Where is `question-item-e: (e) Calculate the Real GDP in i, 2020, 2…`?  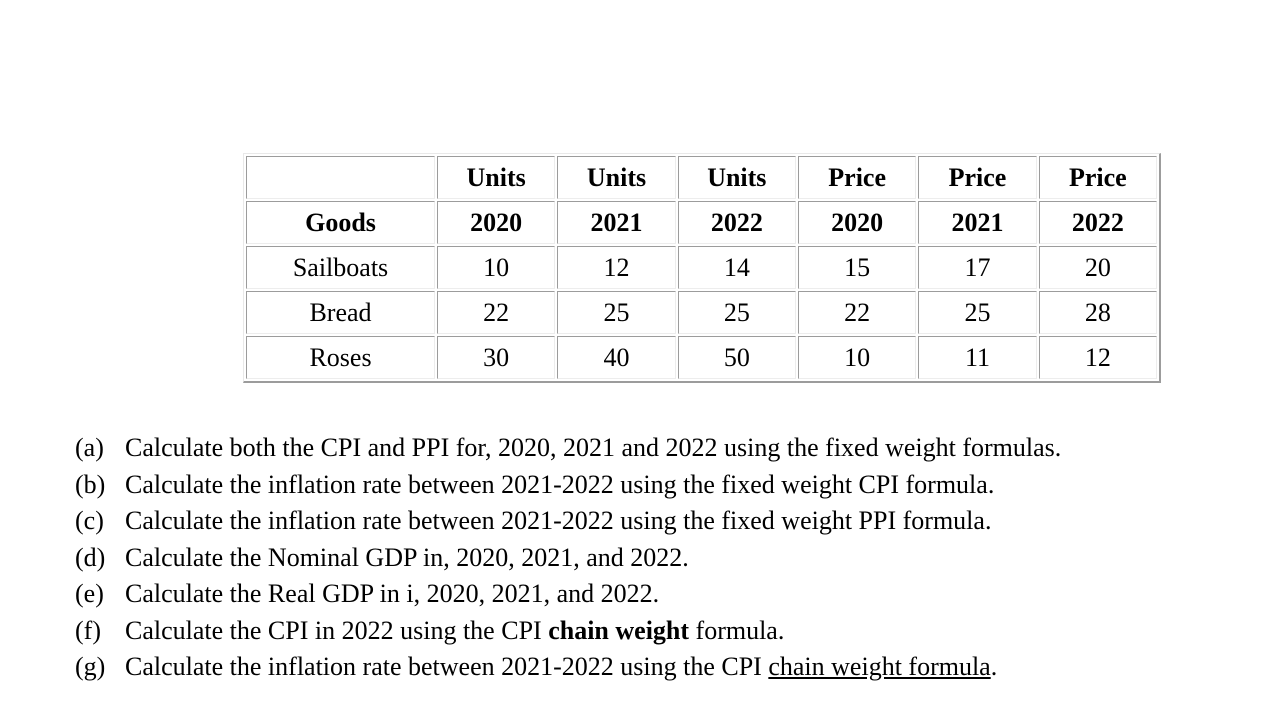 question-item-e: (e) Calculate the Real GDP in i, 2020, 2… is located at coordinates (680, 594).